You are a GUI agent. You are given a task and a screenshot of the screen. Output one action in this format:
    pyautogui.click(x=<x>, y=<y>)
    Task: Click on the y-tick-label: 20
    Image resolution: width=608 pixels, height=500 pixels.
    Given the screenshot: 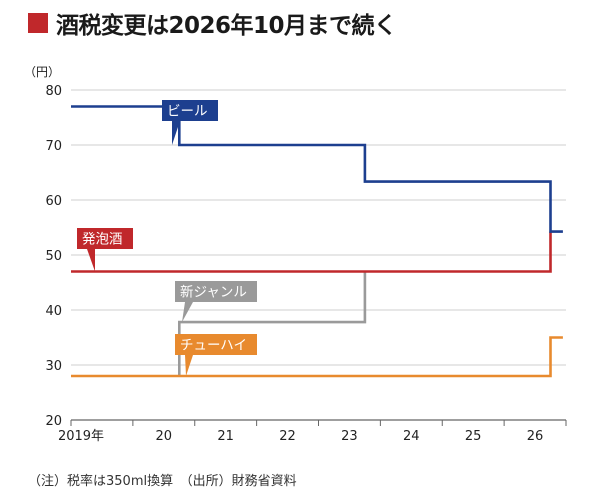 What is the action you would take?
    pyautogui.click(x=53, y=421)
    